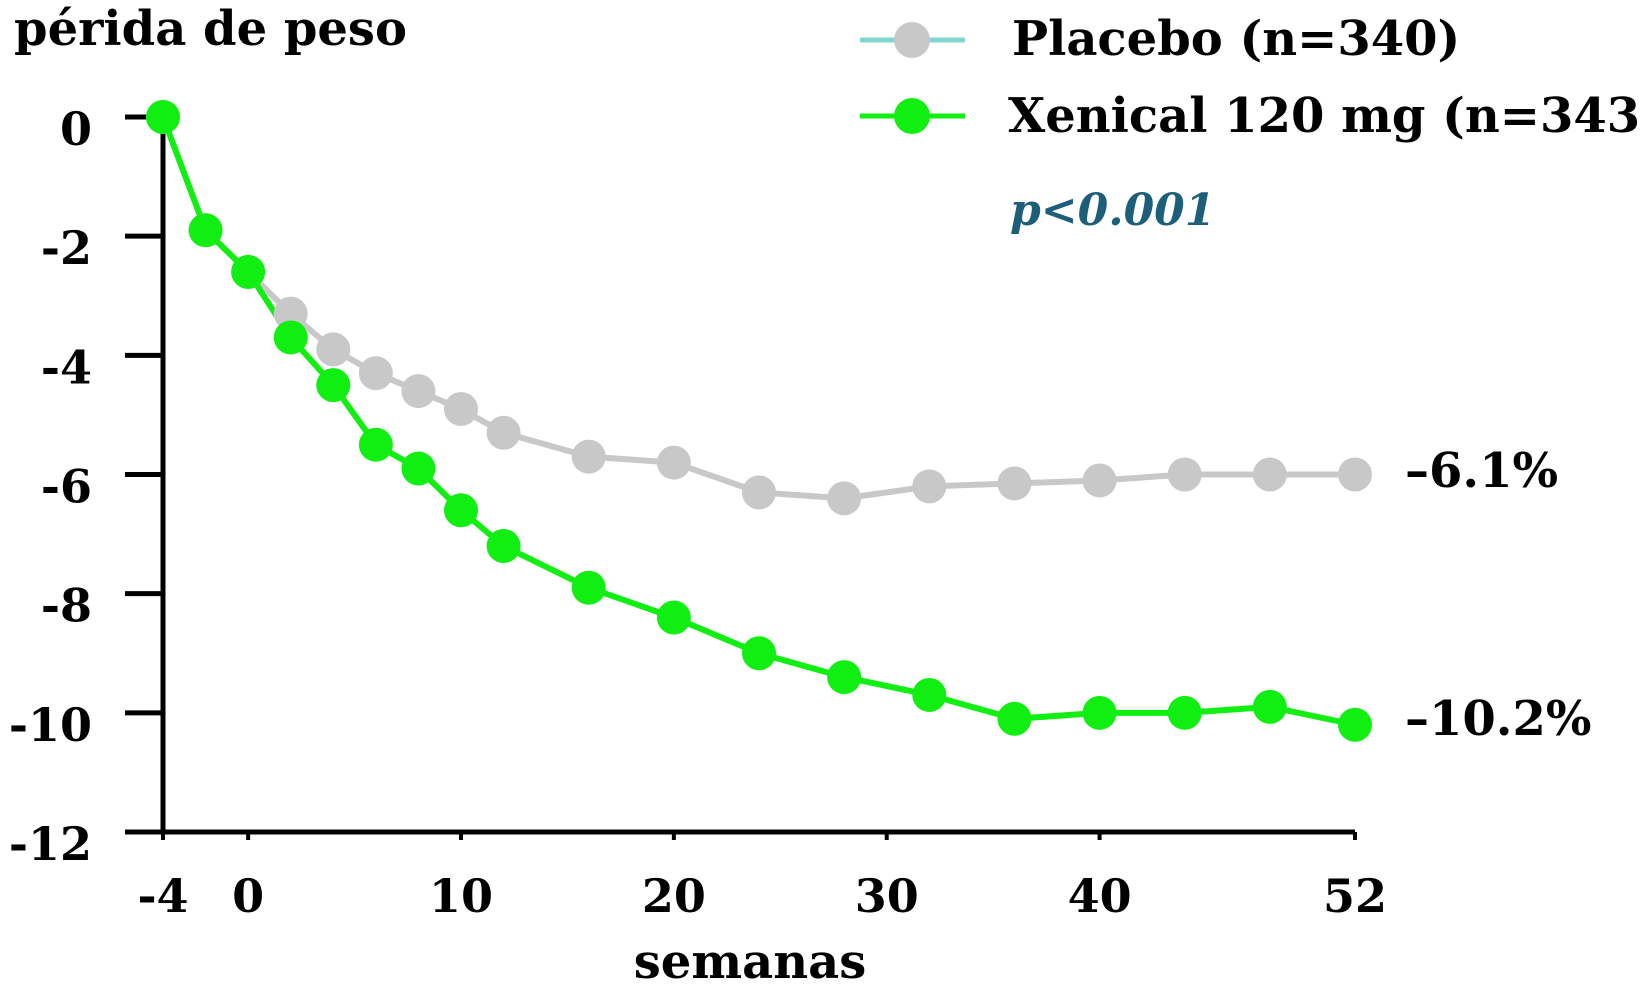  I want to click on x-tick-label: 30, so click(887, 896).